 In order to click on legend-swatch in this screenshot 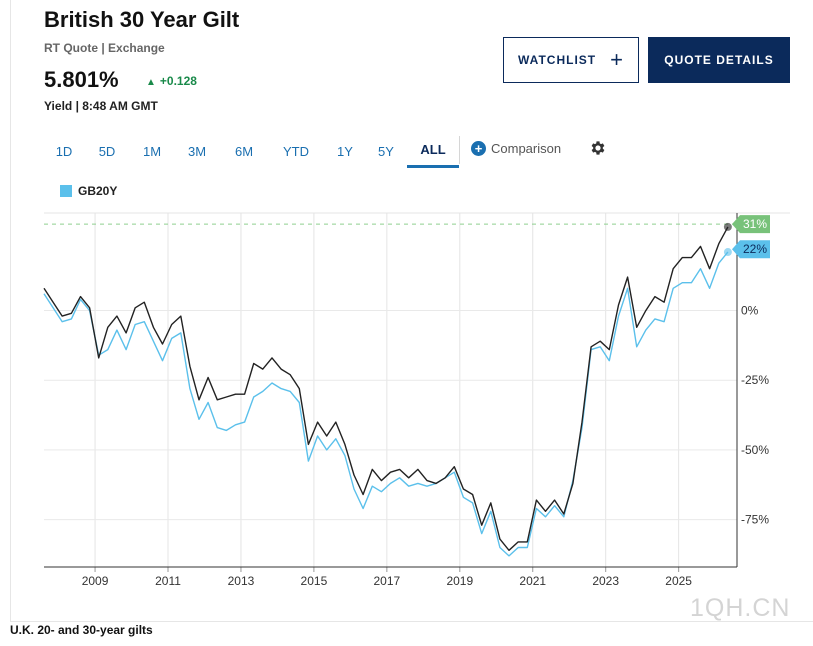, I will do `click(66, 191)`.